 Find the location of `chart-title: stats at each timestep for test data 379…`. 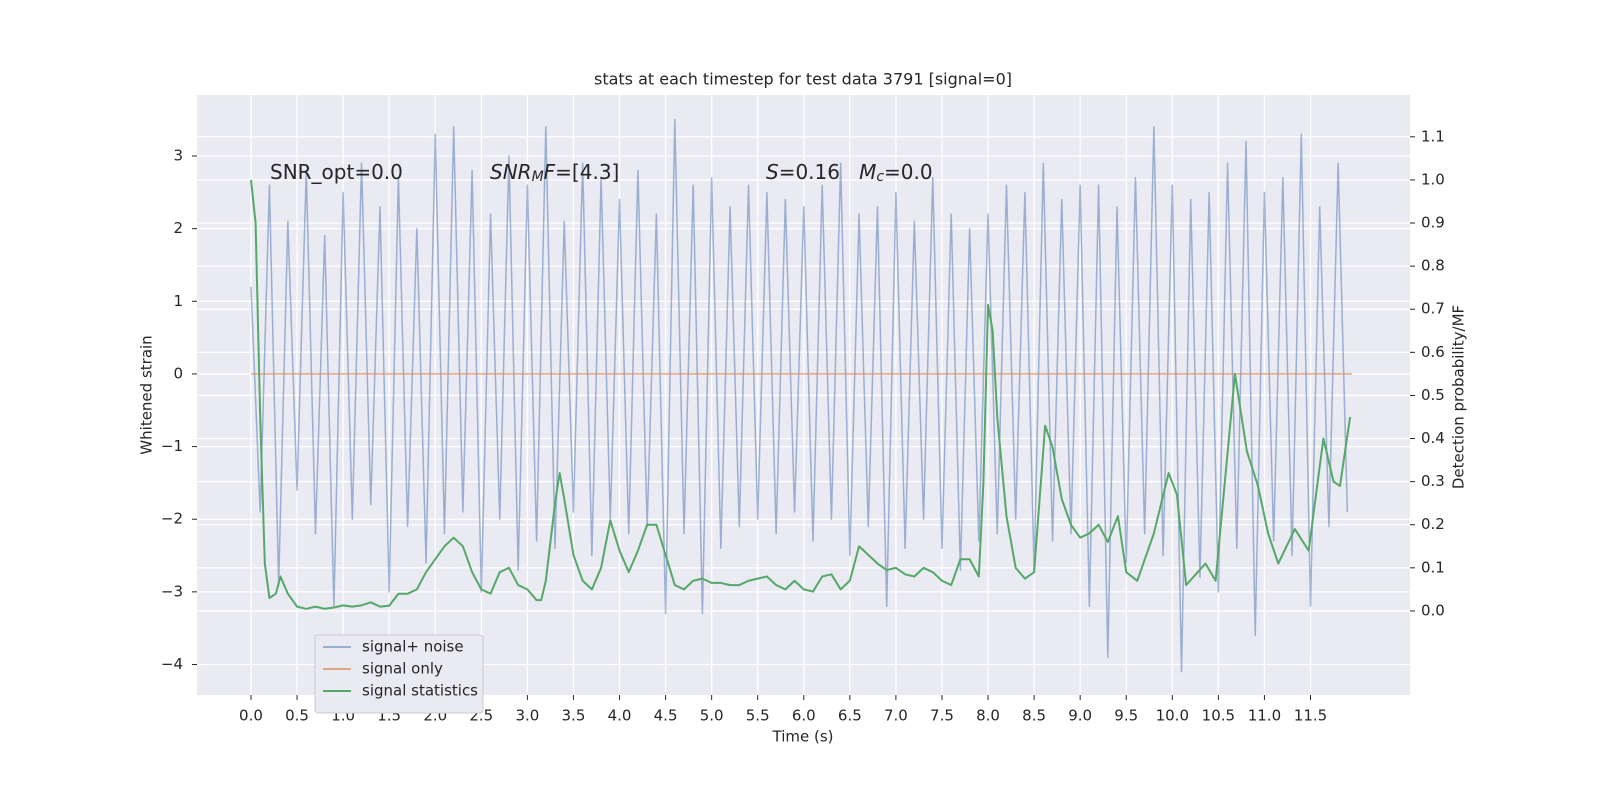

chart-title: stats at each timestep for test data 379… is located at coordinates (803, 79).